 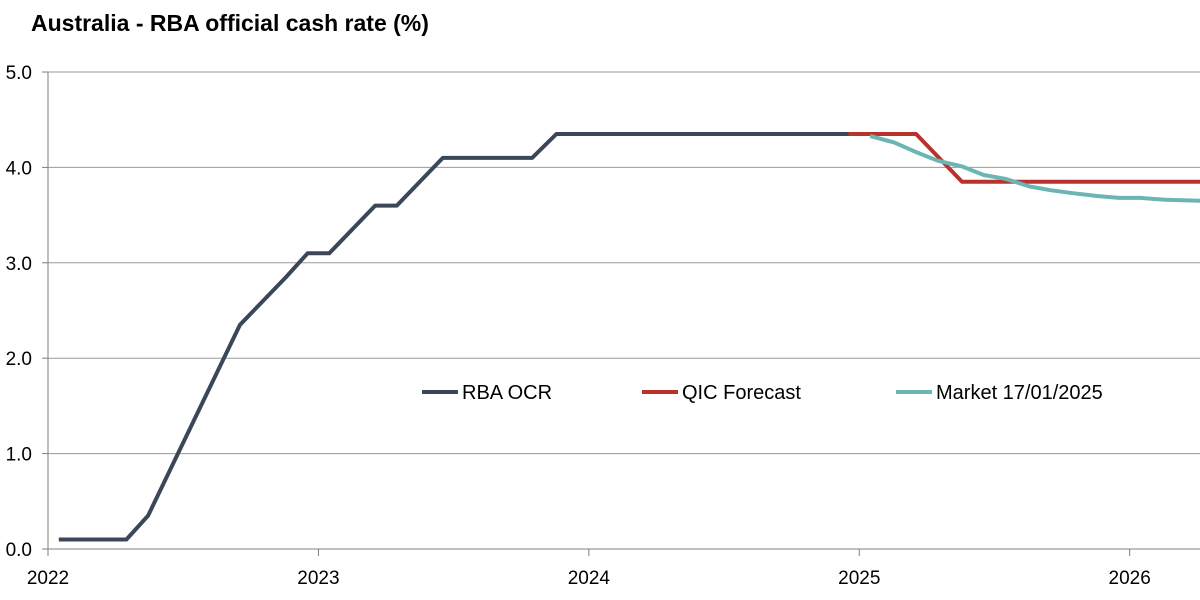 What do you see at coordinates (741, 393) in the screenshot?
I see `legend-label: QIC Forecast` at bounding box center [741, 393].